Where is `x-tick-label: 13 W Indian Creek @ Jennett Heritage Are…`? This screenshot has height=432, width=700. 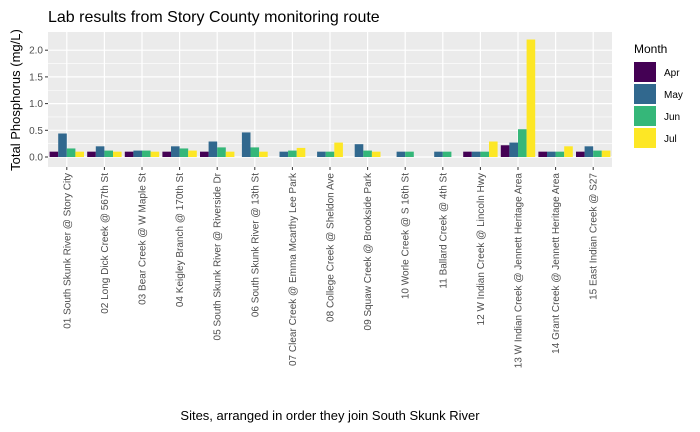
x-tick-label: 13 W Indian Creek @ Jennett Heritage Are… is located at coordinates (519, 271).